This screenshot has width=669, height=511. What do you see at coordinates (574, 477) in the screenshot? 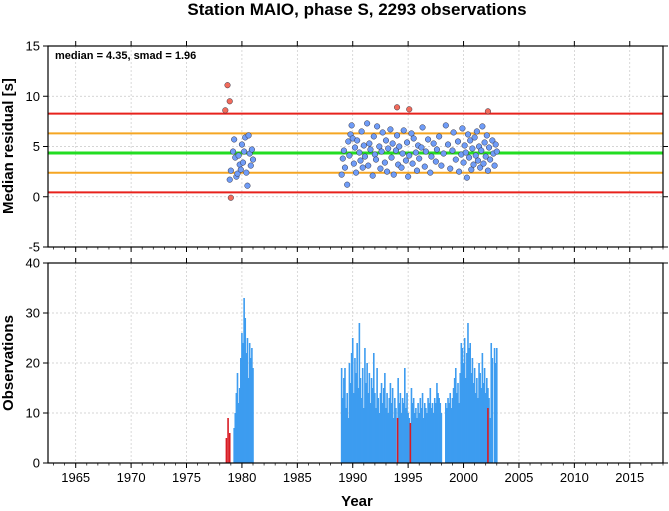
I see `x-tick-label: 2010` at bounding box center [574, 477].